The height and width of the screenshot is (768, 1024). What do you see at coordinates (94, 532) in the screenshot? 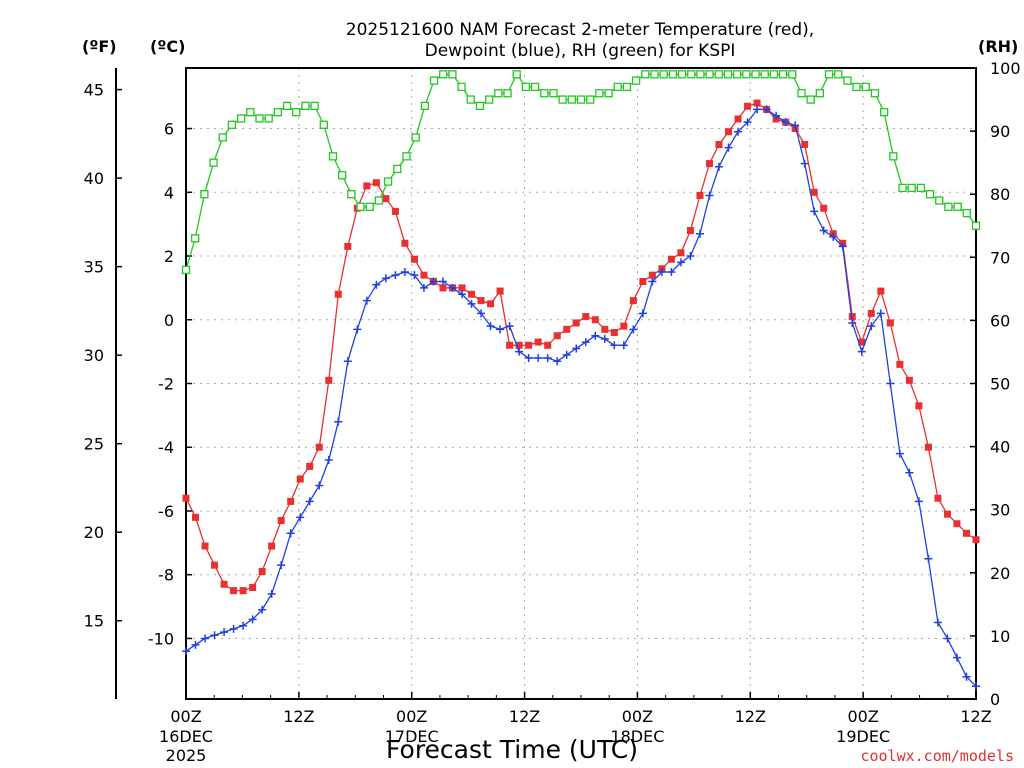
I see `fahrenheit-tick-label: 20` at bounding box center [94, 532].